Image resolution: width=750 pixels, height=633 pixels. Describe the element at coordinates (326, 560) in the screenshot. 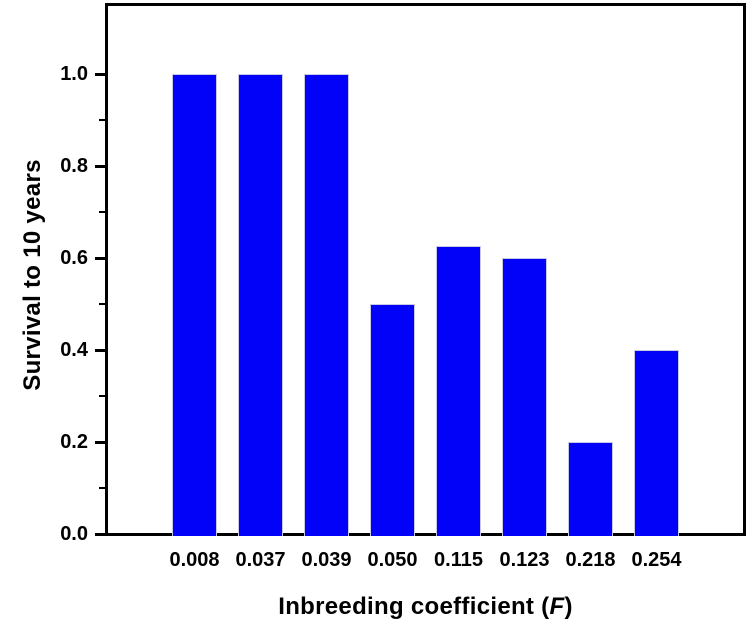

I see `x-tick-label: 0.039` at that location.